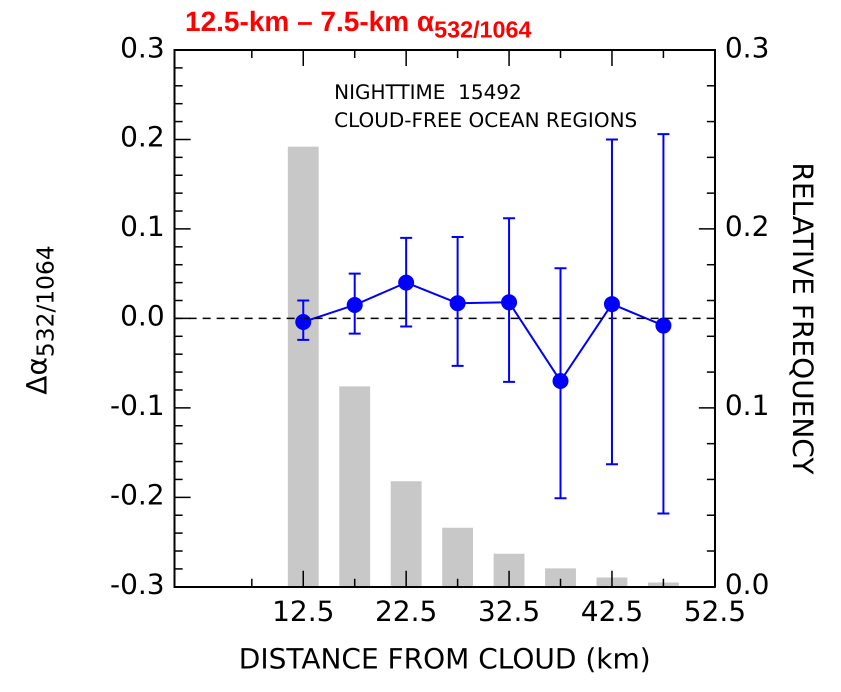 This screenshot has height=692, width=841. I want to click on y2-tick-label: 0.2, so click(747, 227).